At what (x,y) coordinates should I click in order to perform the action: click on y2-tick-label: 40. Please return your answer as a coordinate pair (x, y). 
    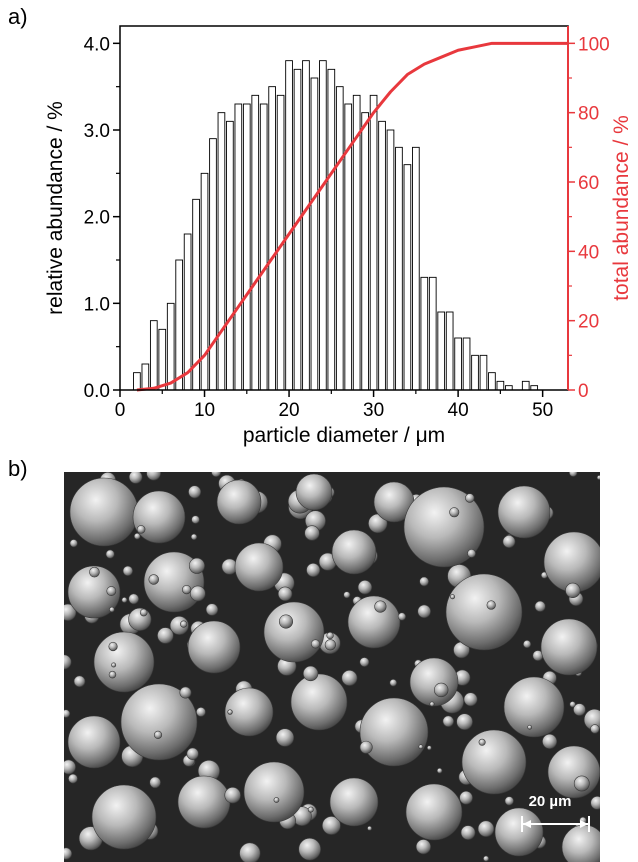
    Looking at the image, I should click on (588, 252).